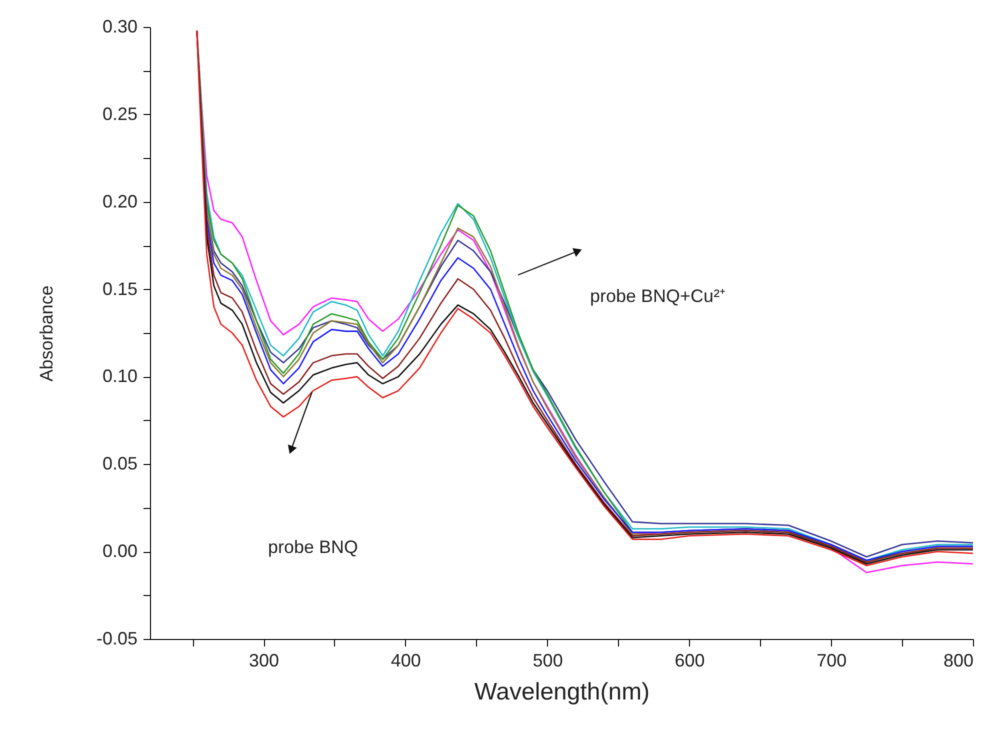  Describe the element at coordinates (958, 660) in the screenshot. I see `x-tick-label: 800` at that location.